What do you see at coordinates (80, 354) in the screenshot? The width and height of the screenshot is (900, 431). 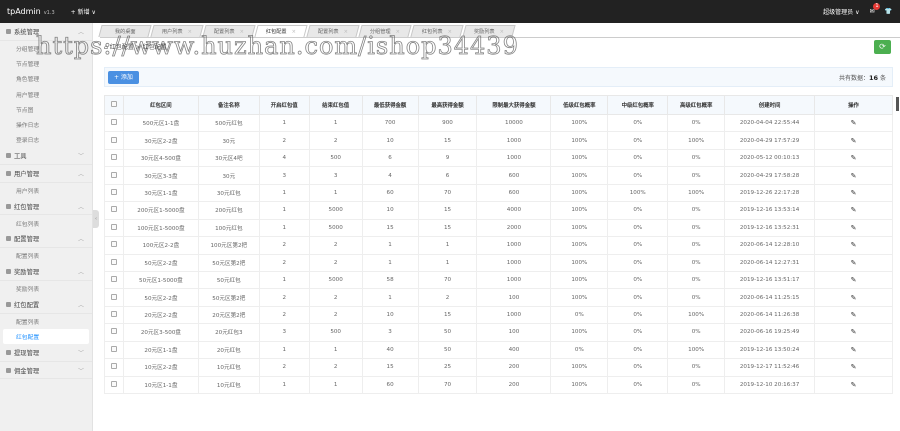 I see `chevron-down-icon: ﹀` at bounding box center [80, 354].